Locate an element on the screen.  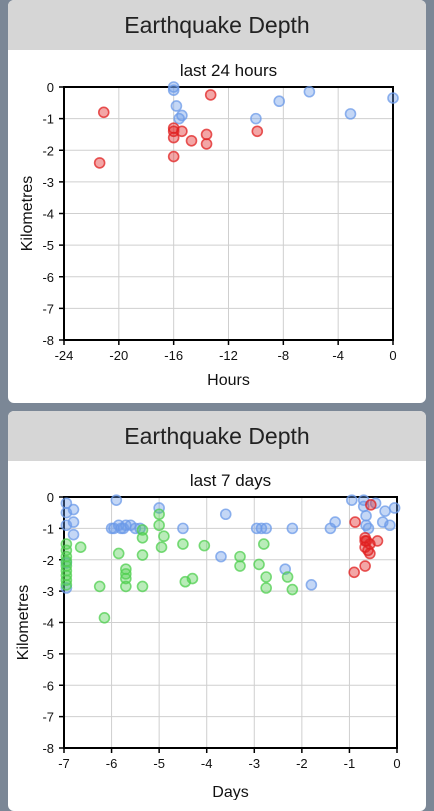
x-tick-label: -12 is located at coordinates (228, 355).